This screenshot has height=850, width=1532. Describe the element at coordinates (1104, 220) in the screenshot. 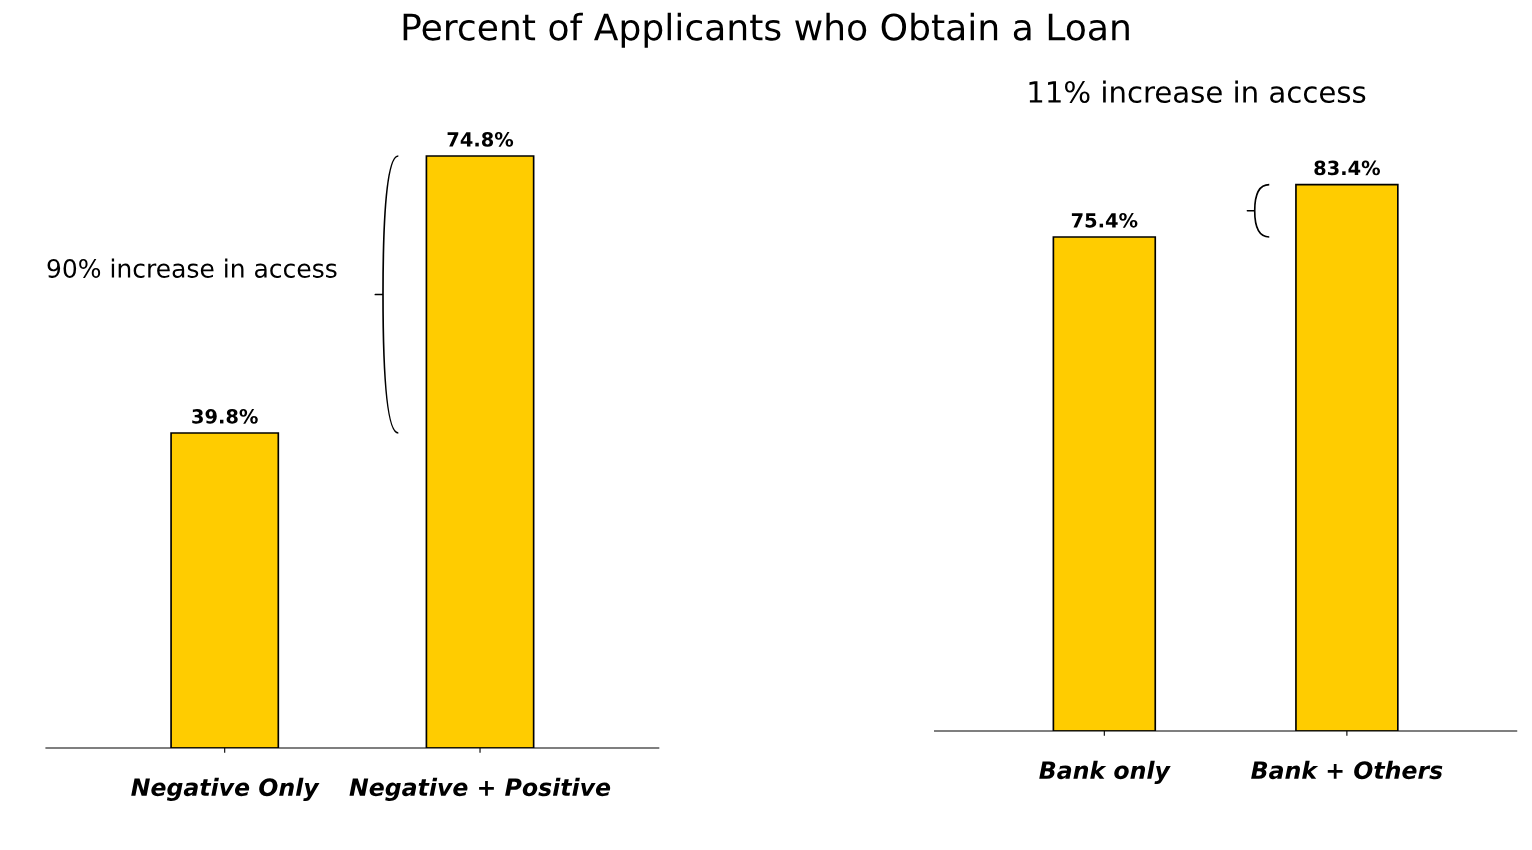

I see `data-label: 75.4%` at that location.